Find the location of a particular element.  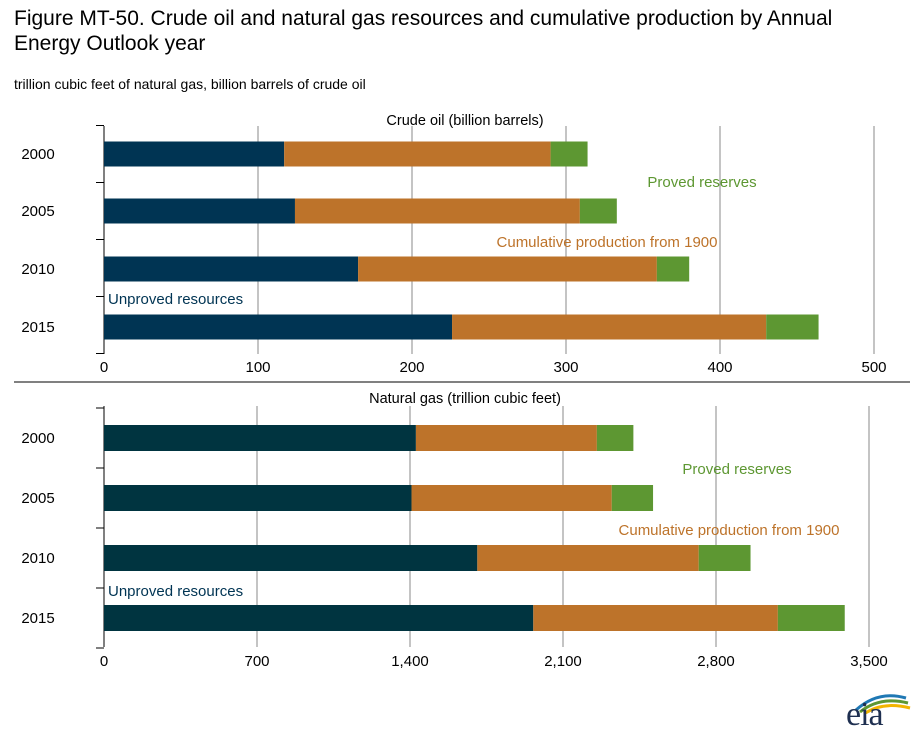

x-tick-label: 500 is located at coordinates (873, 367).